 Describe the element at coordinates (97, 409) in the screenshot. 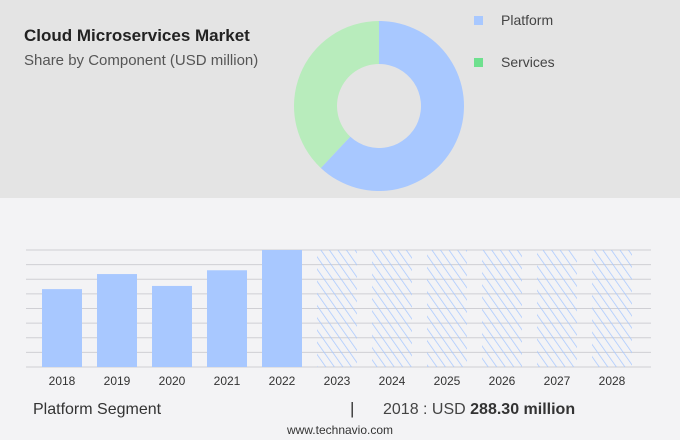

I see `segment-label: Platform Segment` at that location.